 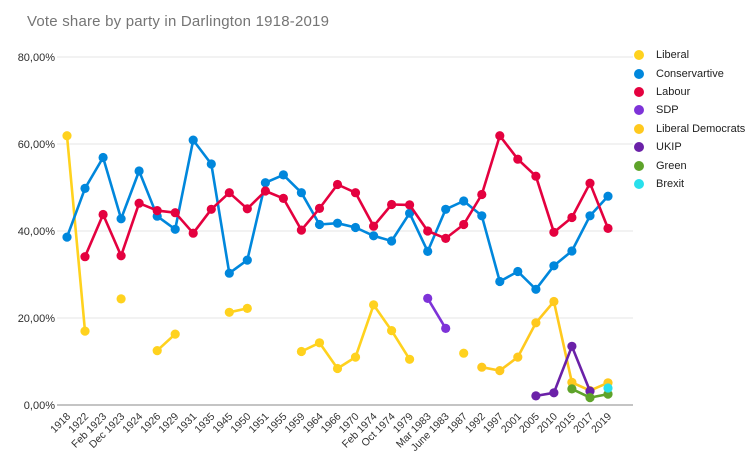 I want to click on legend-item-brexit: Brexit, so click(x=689, y=184).